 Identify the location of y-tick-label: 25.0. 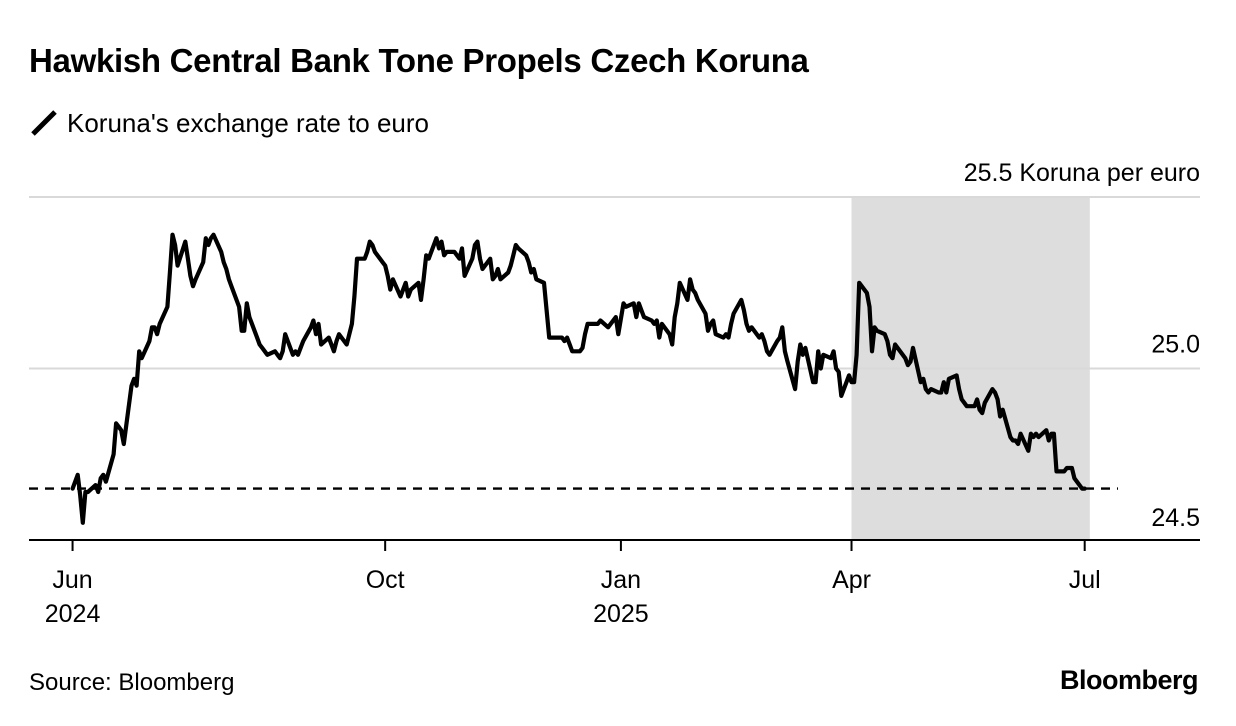
(1175, 345).